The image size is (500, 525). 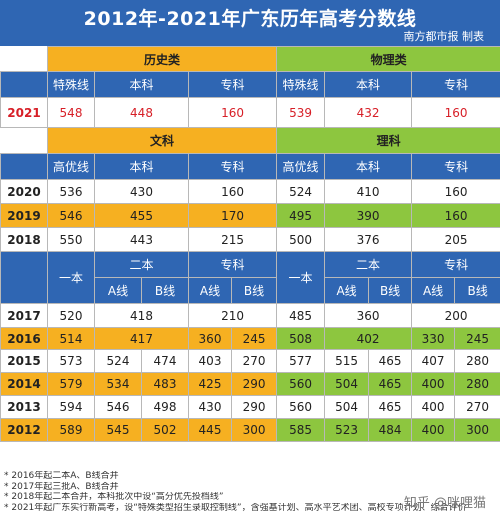 What do you see at coordinates (24, 430) in the screenshot?
I see `year-cell: 2012` at bounding box center [24, 430].